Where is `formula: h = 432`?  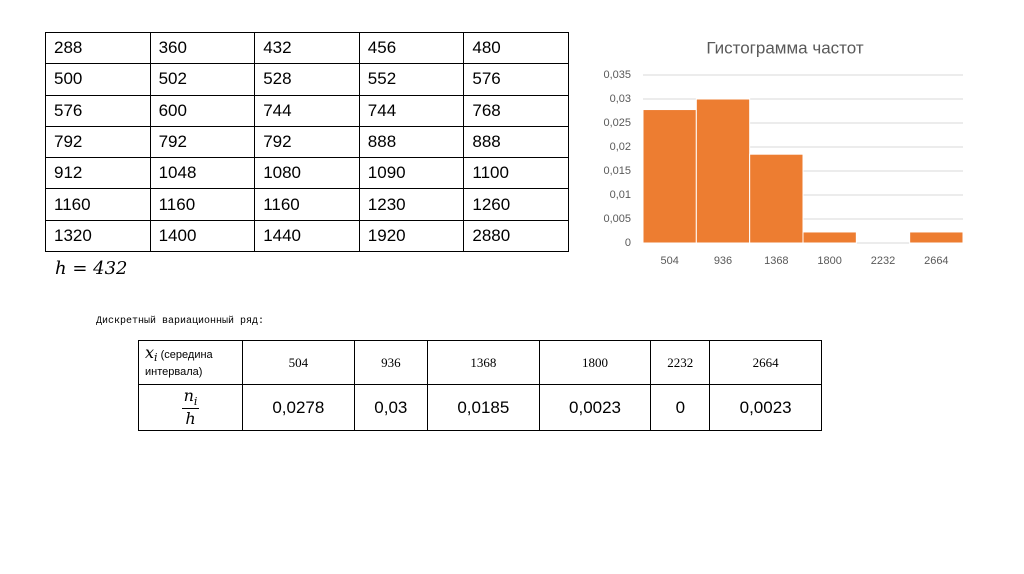
formula: h = 432 is located at coordinates (91, 268).